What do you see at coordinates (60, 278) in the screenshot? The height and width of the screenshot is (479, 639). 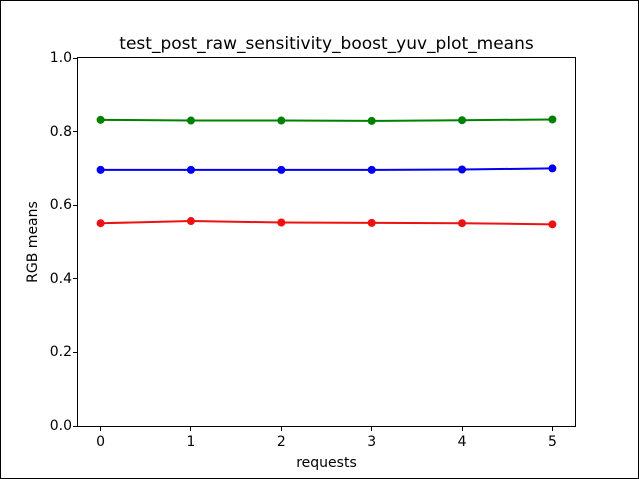 I see `y-tick-label: 0.4` at bounding box center [60, 278].